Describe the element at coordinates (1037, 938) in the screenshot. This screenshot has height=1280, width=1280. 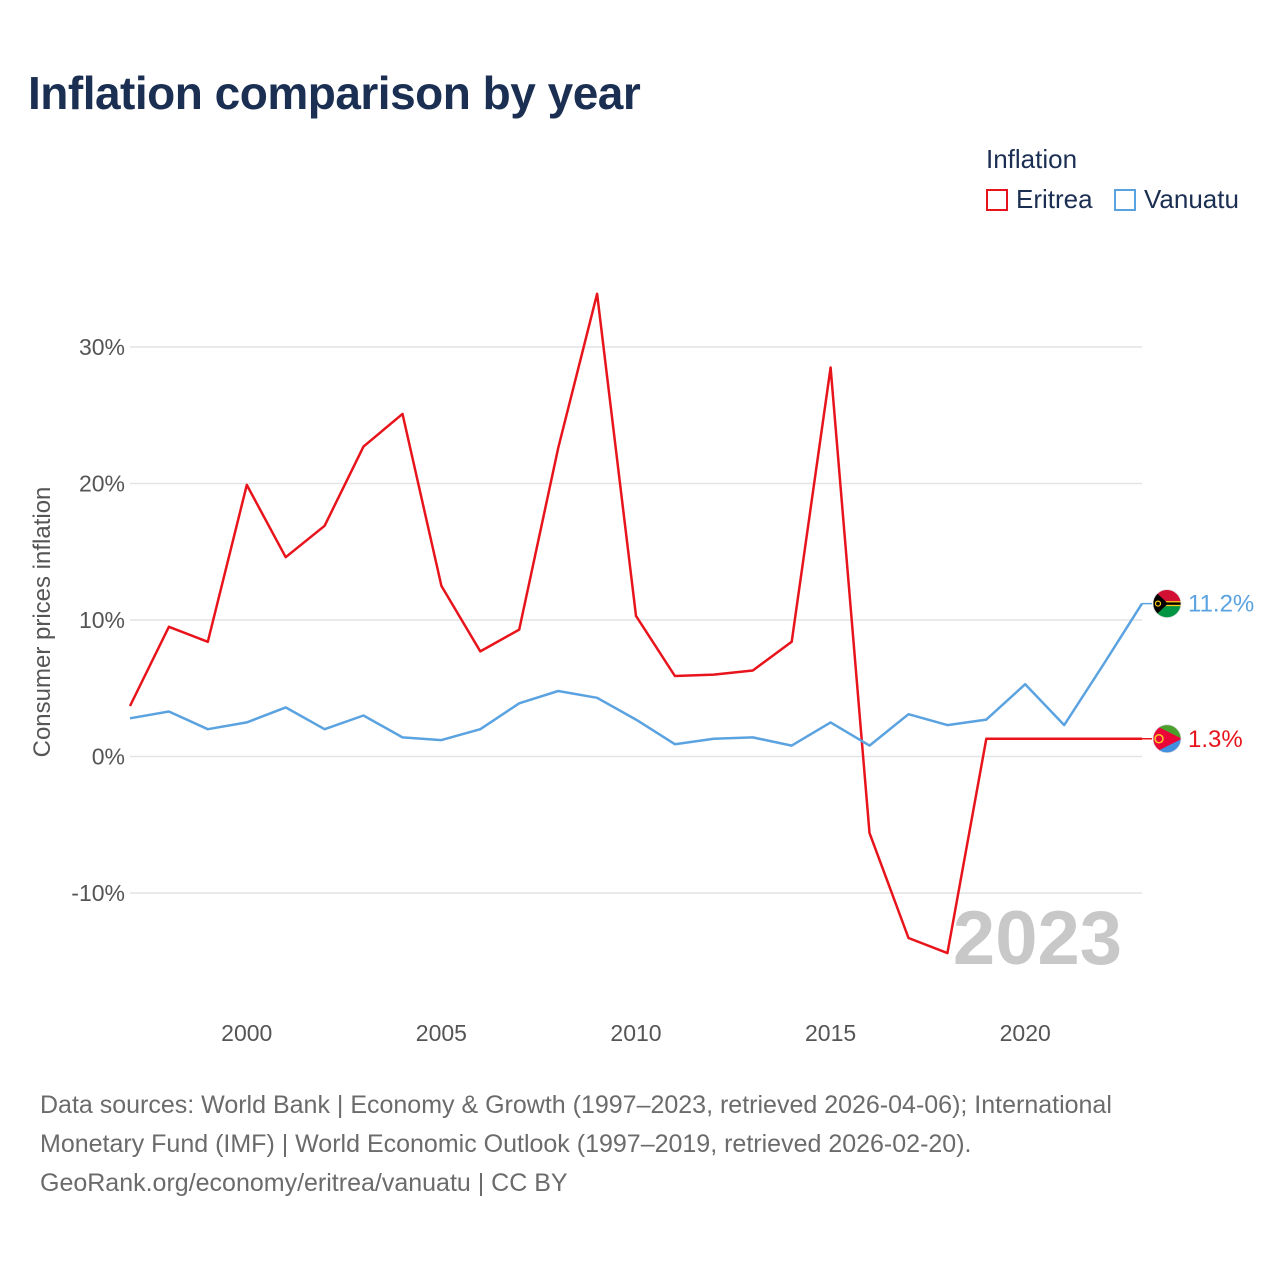
I see `year-watermark: 2023` at that location.